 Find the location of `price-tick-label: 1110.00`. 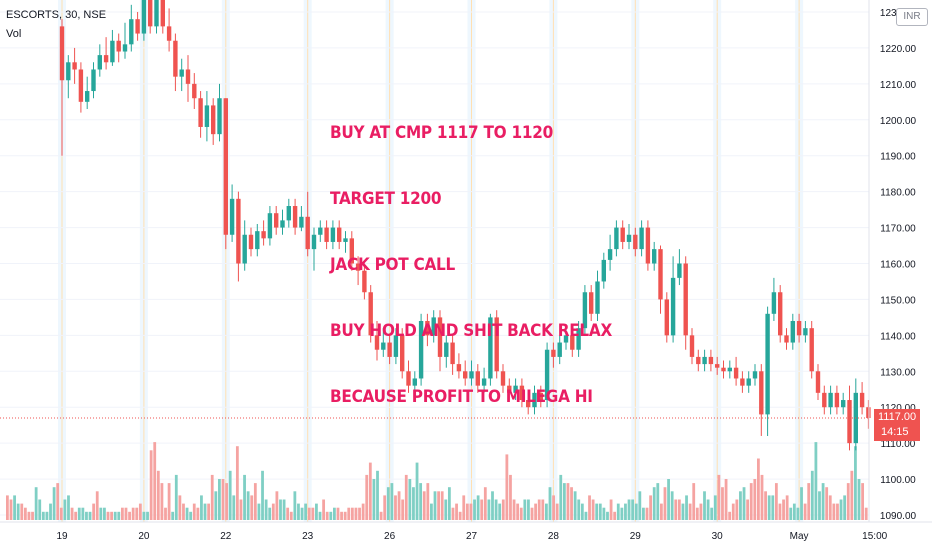

price-tick-label: 1110.00 is located at coordinates (898, 444).